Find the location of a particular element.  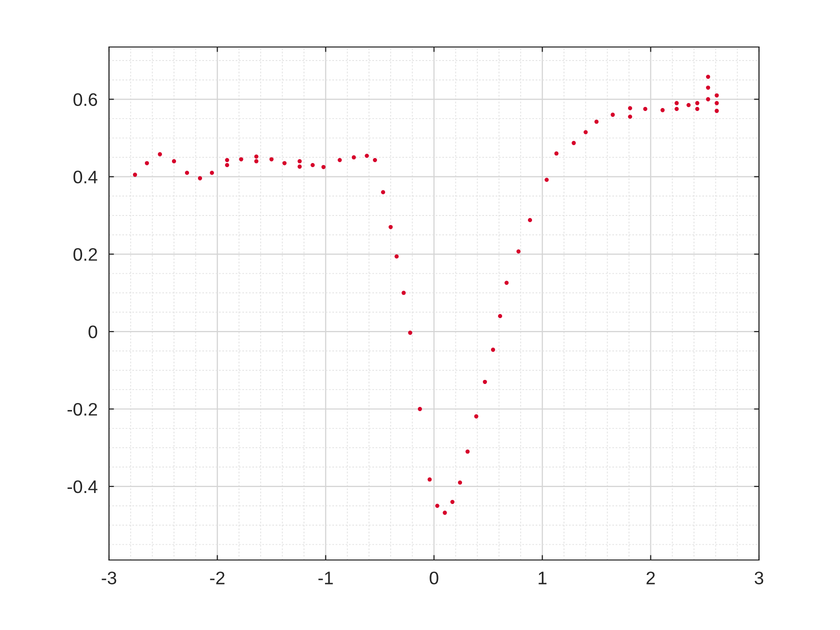

y-tick-label: 0.6 is located at coordinates (85, 99).